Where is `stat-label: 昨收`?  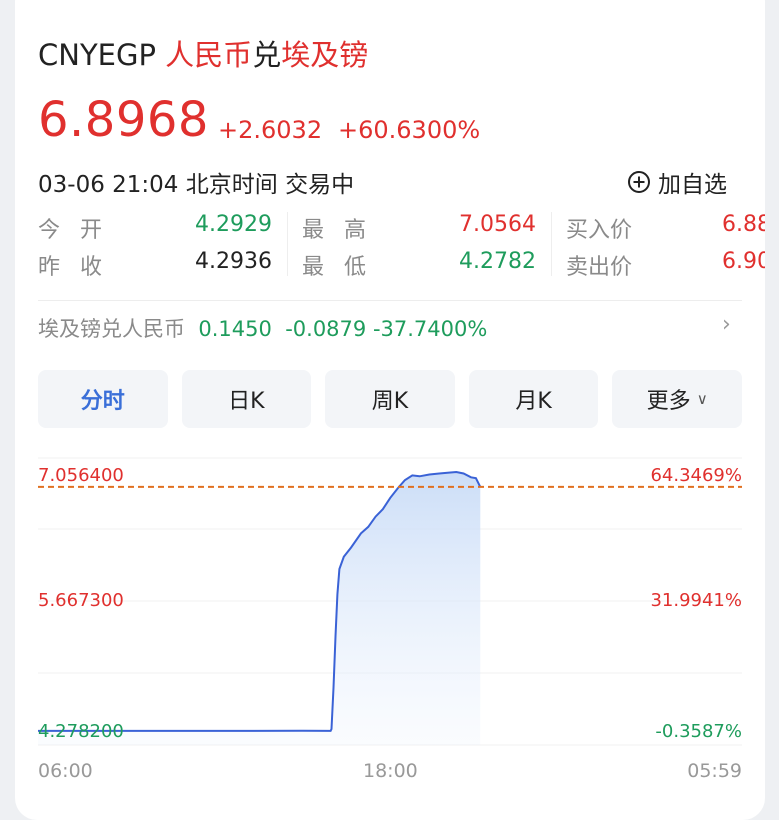 stat-label: 昨收 is located at coordinates (80, 267).